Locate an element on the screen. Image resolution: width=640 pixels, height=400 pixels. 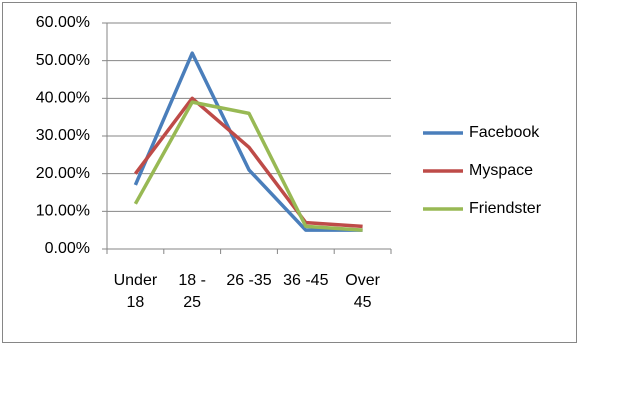
y-tick-label: 20.00% is located at coordinates (63, 173).